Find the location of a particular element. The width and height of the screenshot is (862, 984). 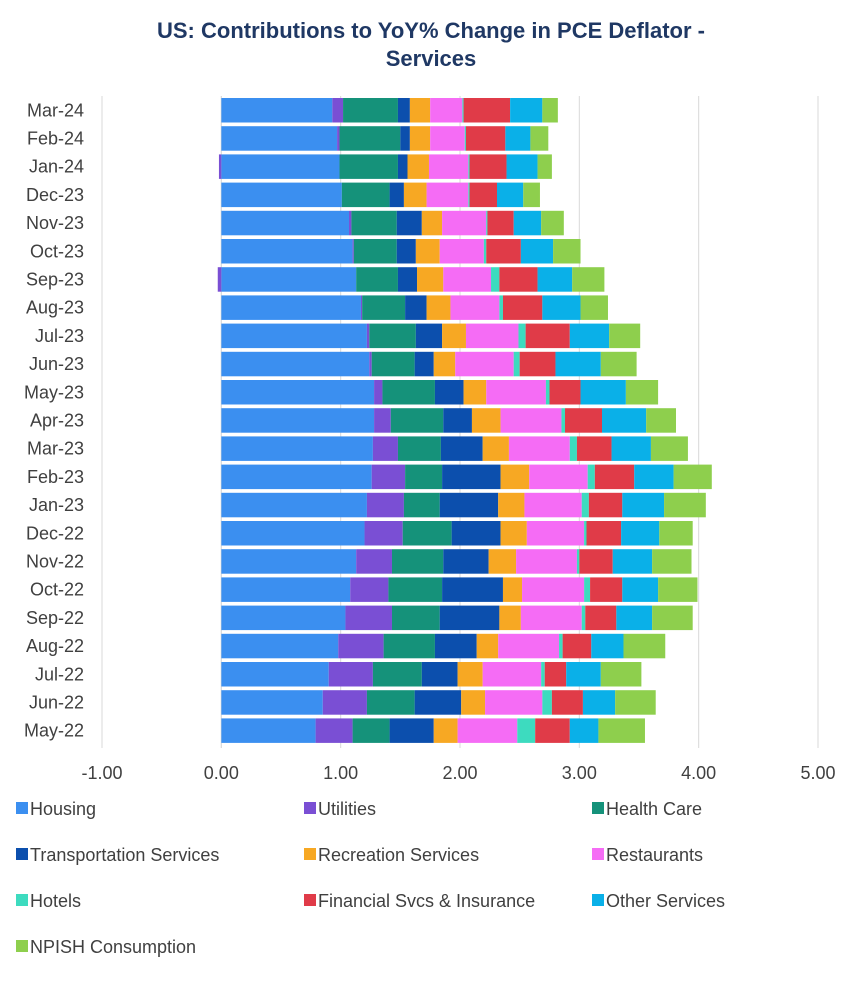

chart-title-line2: Services is located at coordinates (431, 58).